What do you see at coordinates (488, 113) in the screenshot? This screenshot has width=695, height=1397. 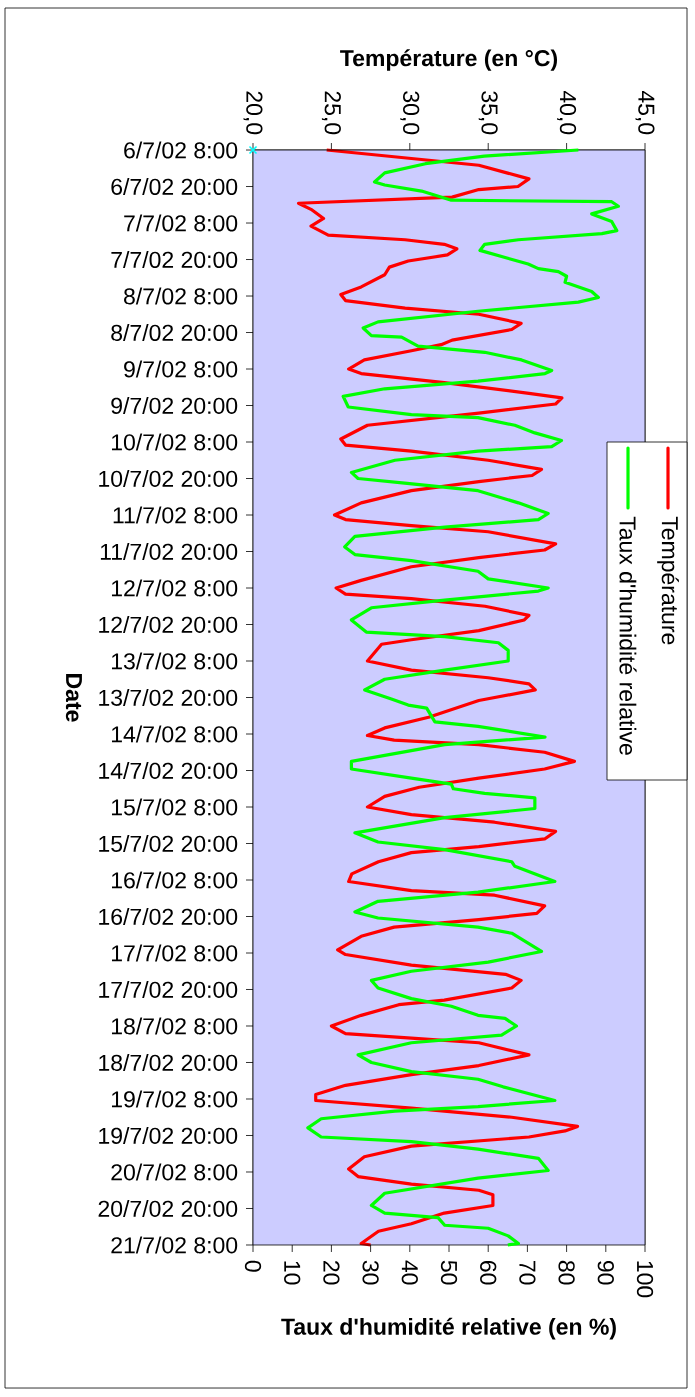 I see `x2-tick-label: 35,0` at bounding box center [488, 113].